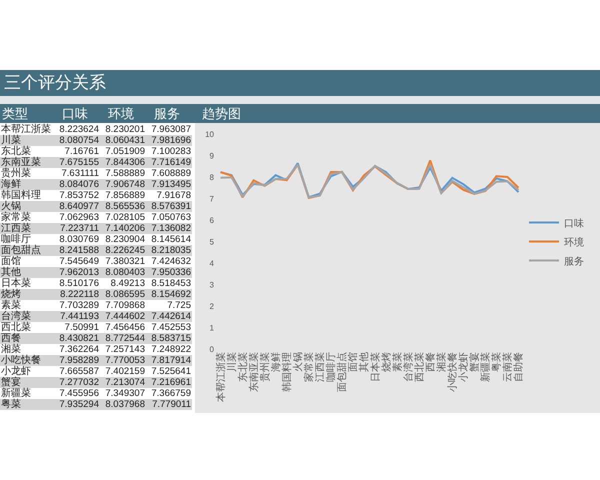  Describe the element at coordinates (212, 327) in the screenshot. I see `y-tick-label: 1` at that location.